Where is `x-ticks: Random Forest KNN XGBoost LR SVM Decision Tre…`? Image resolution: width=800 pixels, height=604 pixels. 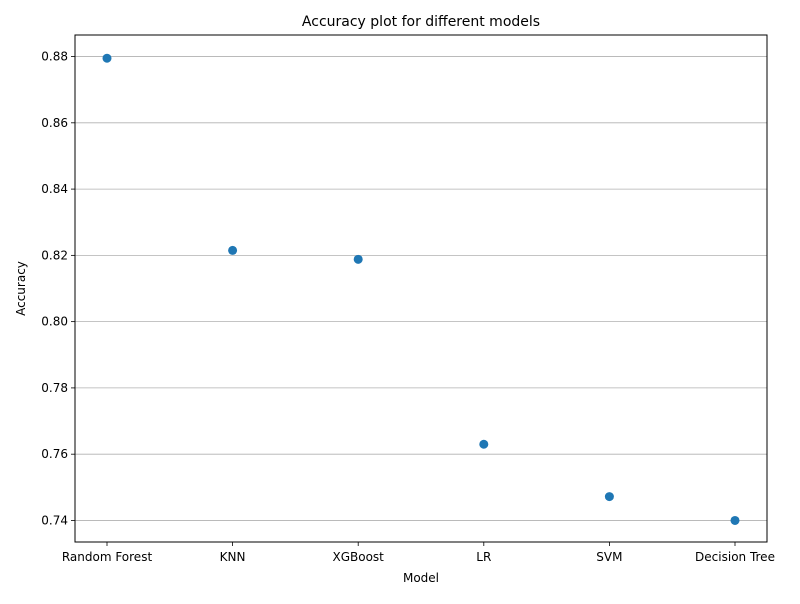
x-ticks: Random Forest KNN XGBoost LR SVM Decision Tre… is located at coordinates (418, 553).